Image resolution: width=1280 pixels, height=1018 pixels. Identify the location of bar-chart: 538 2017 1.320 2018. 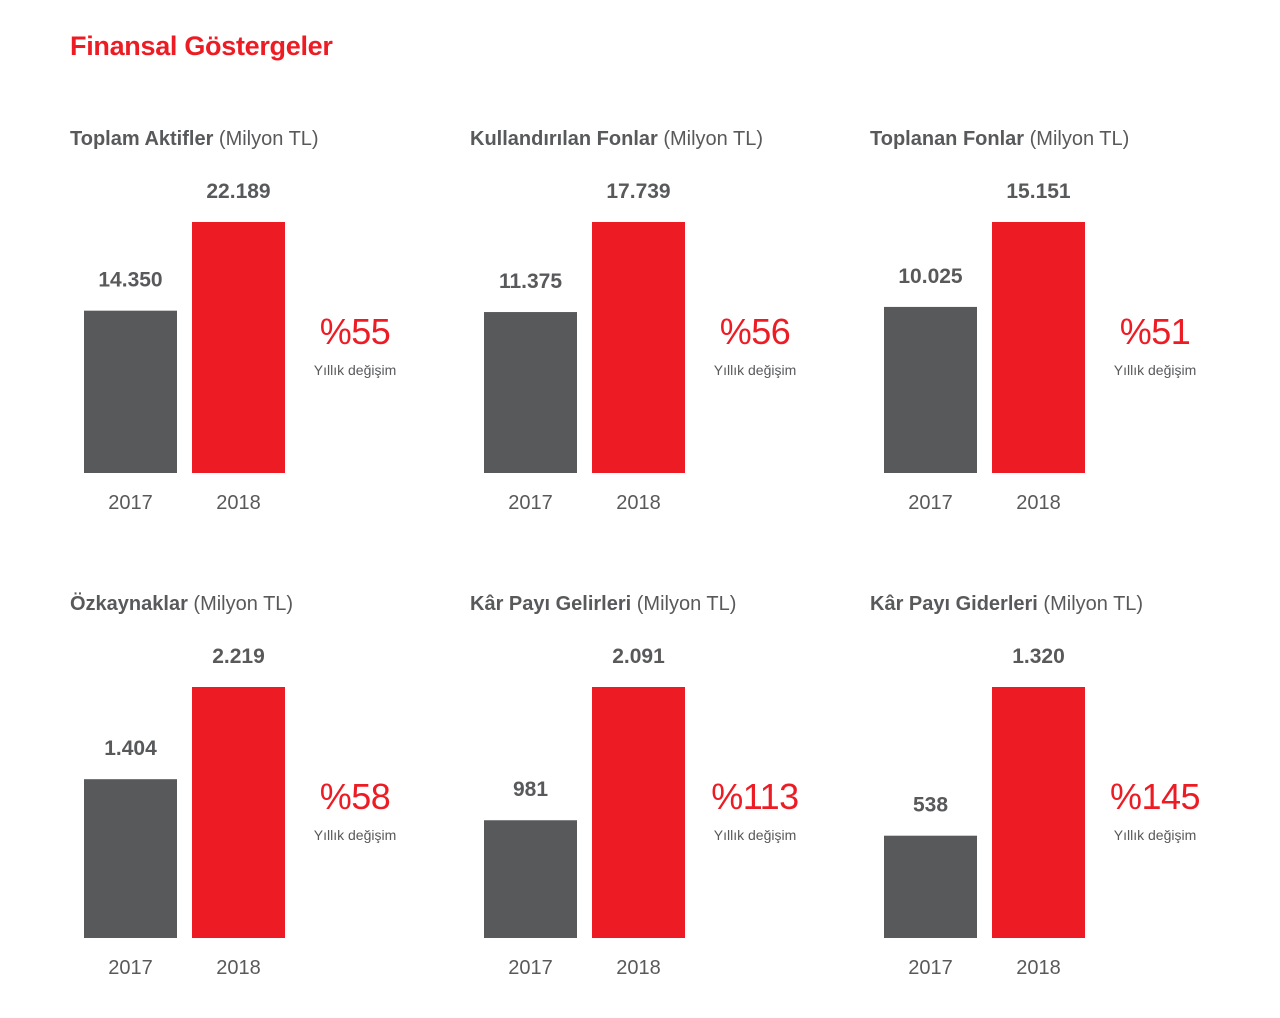
(984, 812).